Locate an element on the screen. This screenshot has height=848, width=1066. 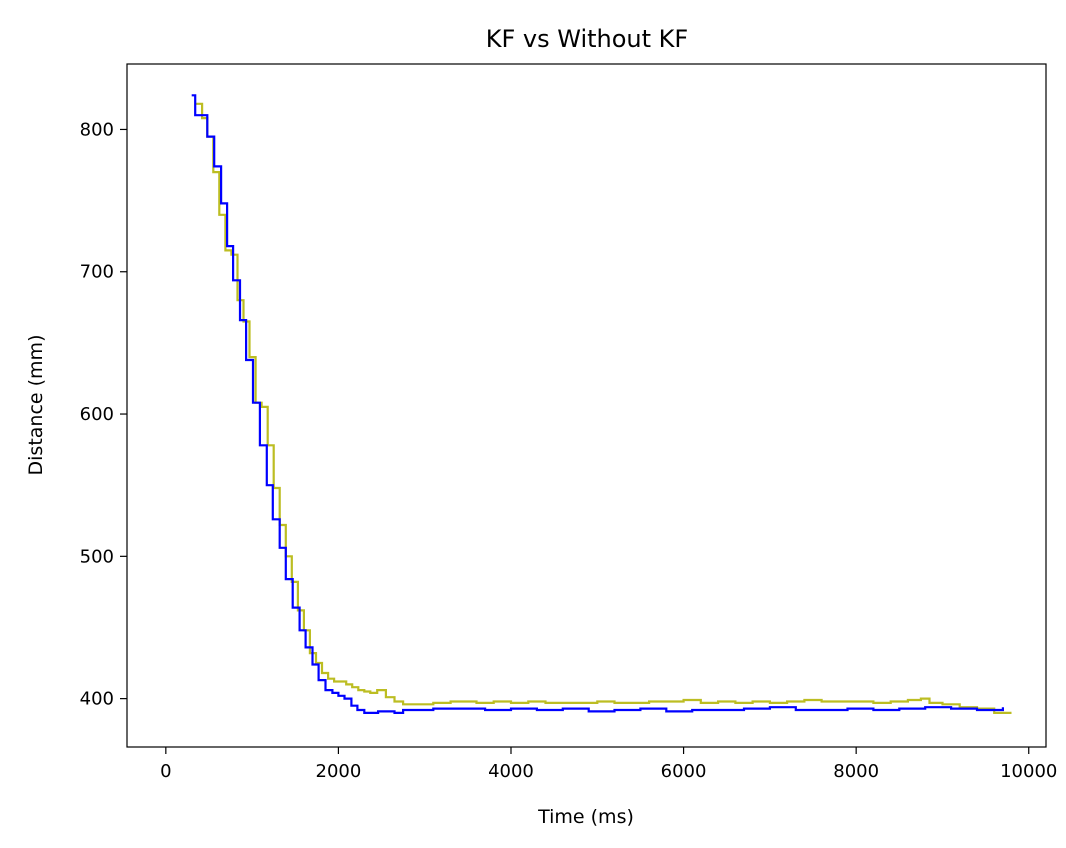
x-tick-label: 10000 is located at coordinates (1028, 771).